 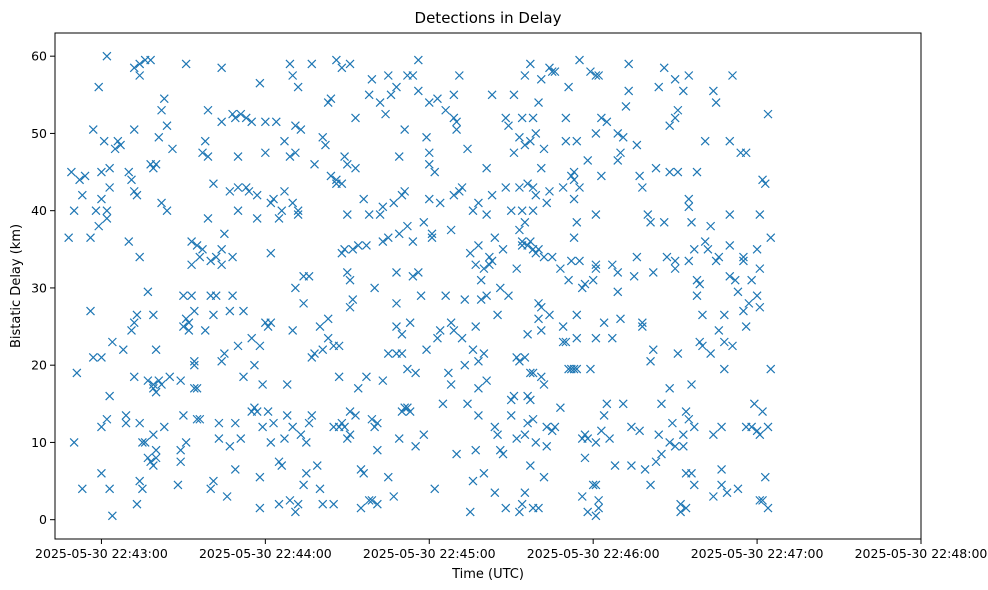 I want to click on x-tick-label: 2025-05-30 22:47:00, so click(x=757, y=553).